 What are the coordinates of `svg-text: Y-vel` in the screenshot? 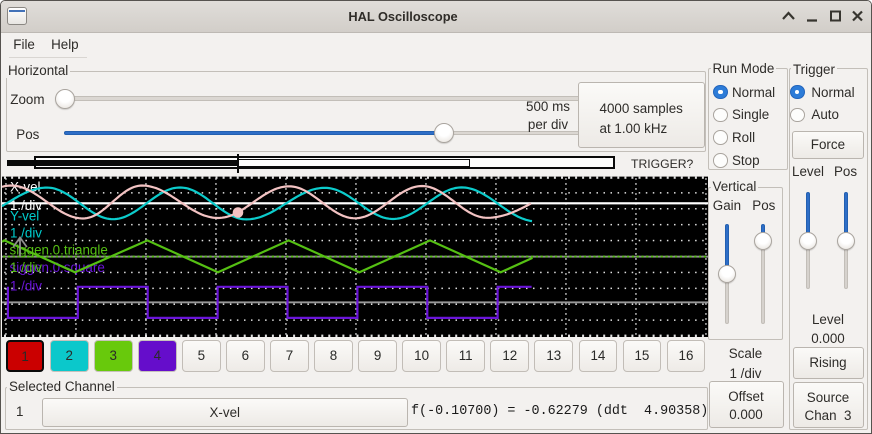 It's located at (24, 216).